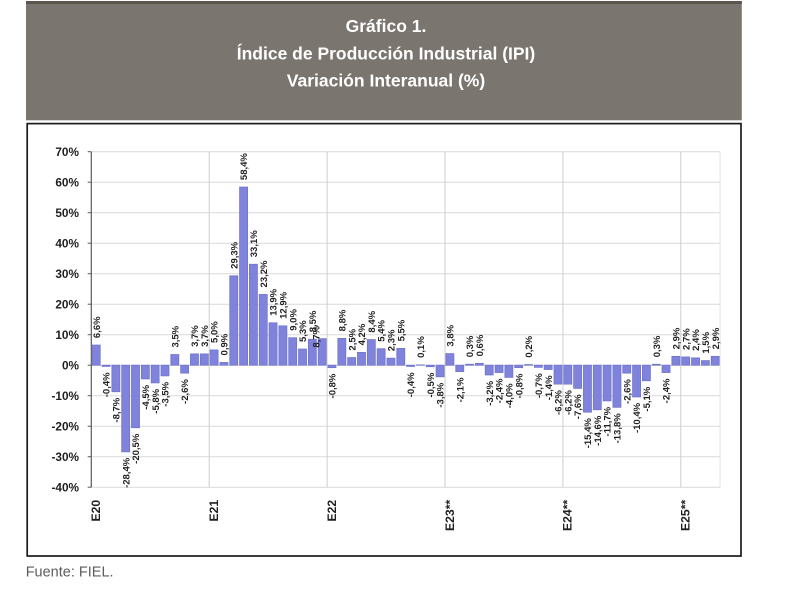 This screenshot has height=593, width=800. I want to click on svg-text: 8,8%, so click(342, 320).